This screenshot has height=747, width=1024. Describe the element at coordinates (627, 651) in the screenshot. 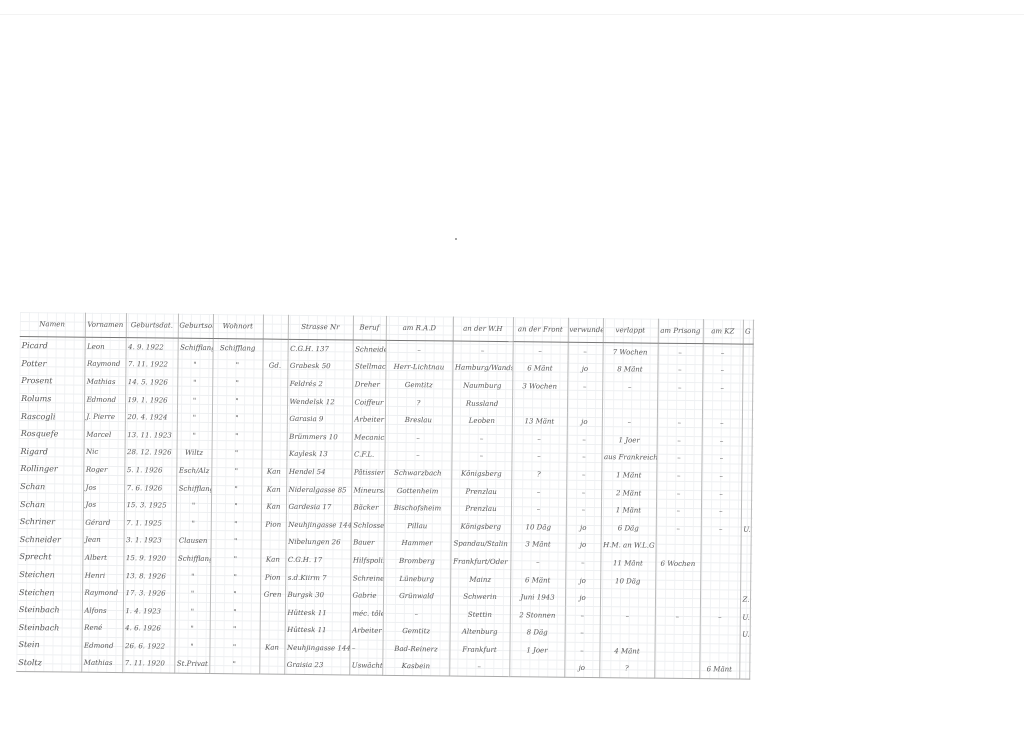

I see `table-cell: 4 Mänt` at that location.